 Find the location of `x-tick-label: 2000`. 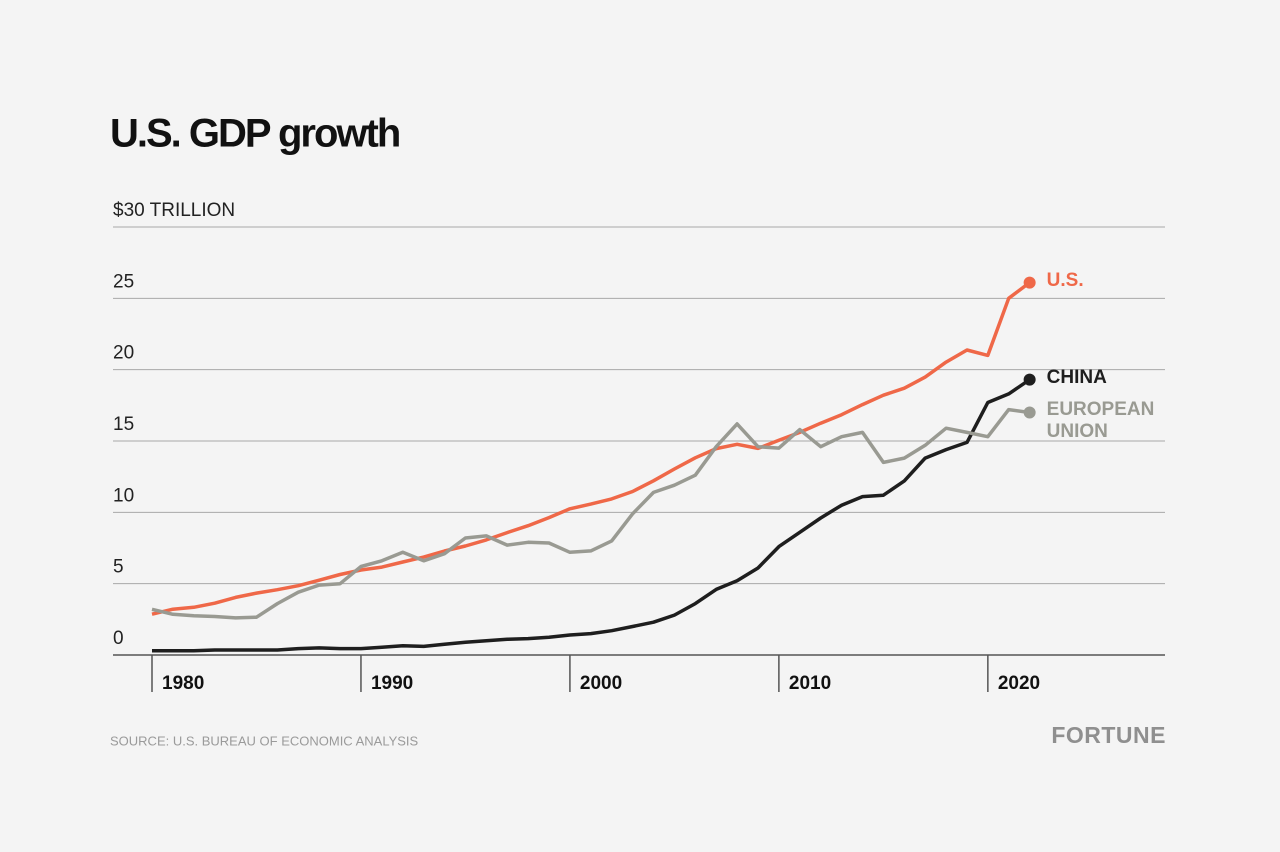

x-tick-label: 2000 is located at coordinates (601, 683).